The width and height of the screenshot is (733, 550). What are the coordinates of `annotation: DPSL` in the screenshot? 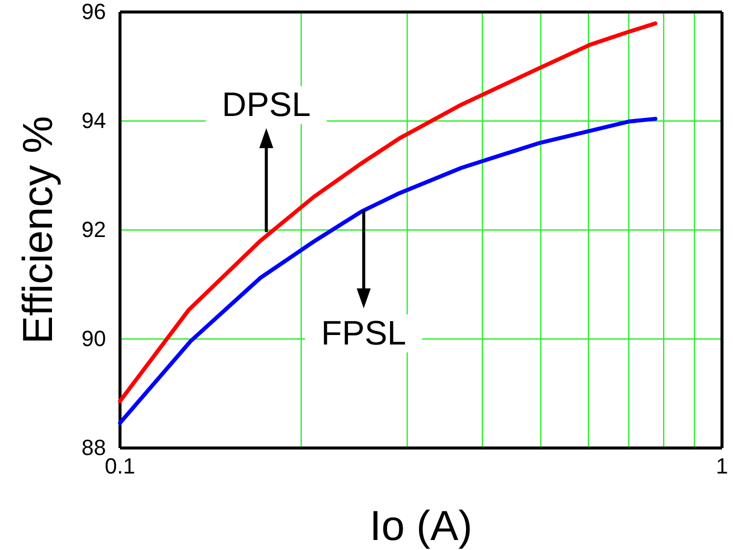 It's located at (266, 105).